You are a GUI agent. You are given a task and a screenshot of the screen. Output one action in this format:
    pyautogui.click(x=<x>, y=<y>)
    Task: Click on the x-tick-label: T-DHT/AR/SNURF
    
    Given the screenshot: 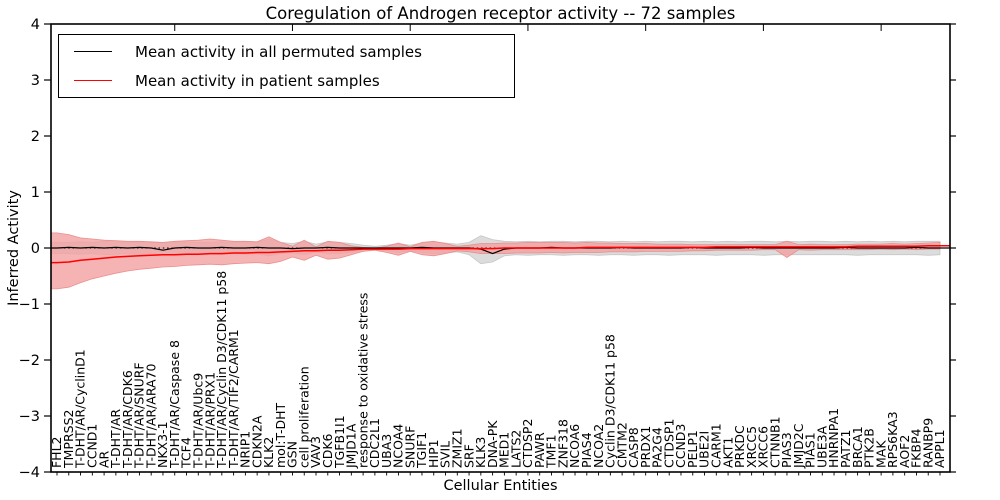 What is the action you would take?
    pyautogui.click(x=139, y=415)
    